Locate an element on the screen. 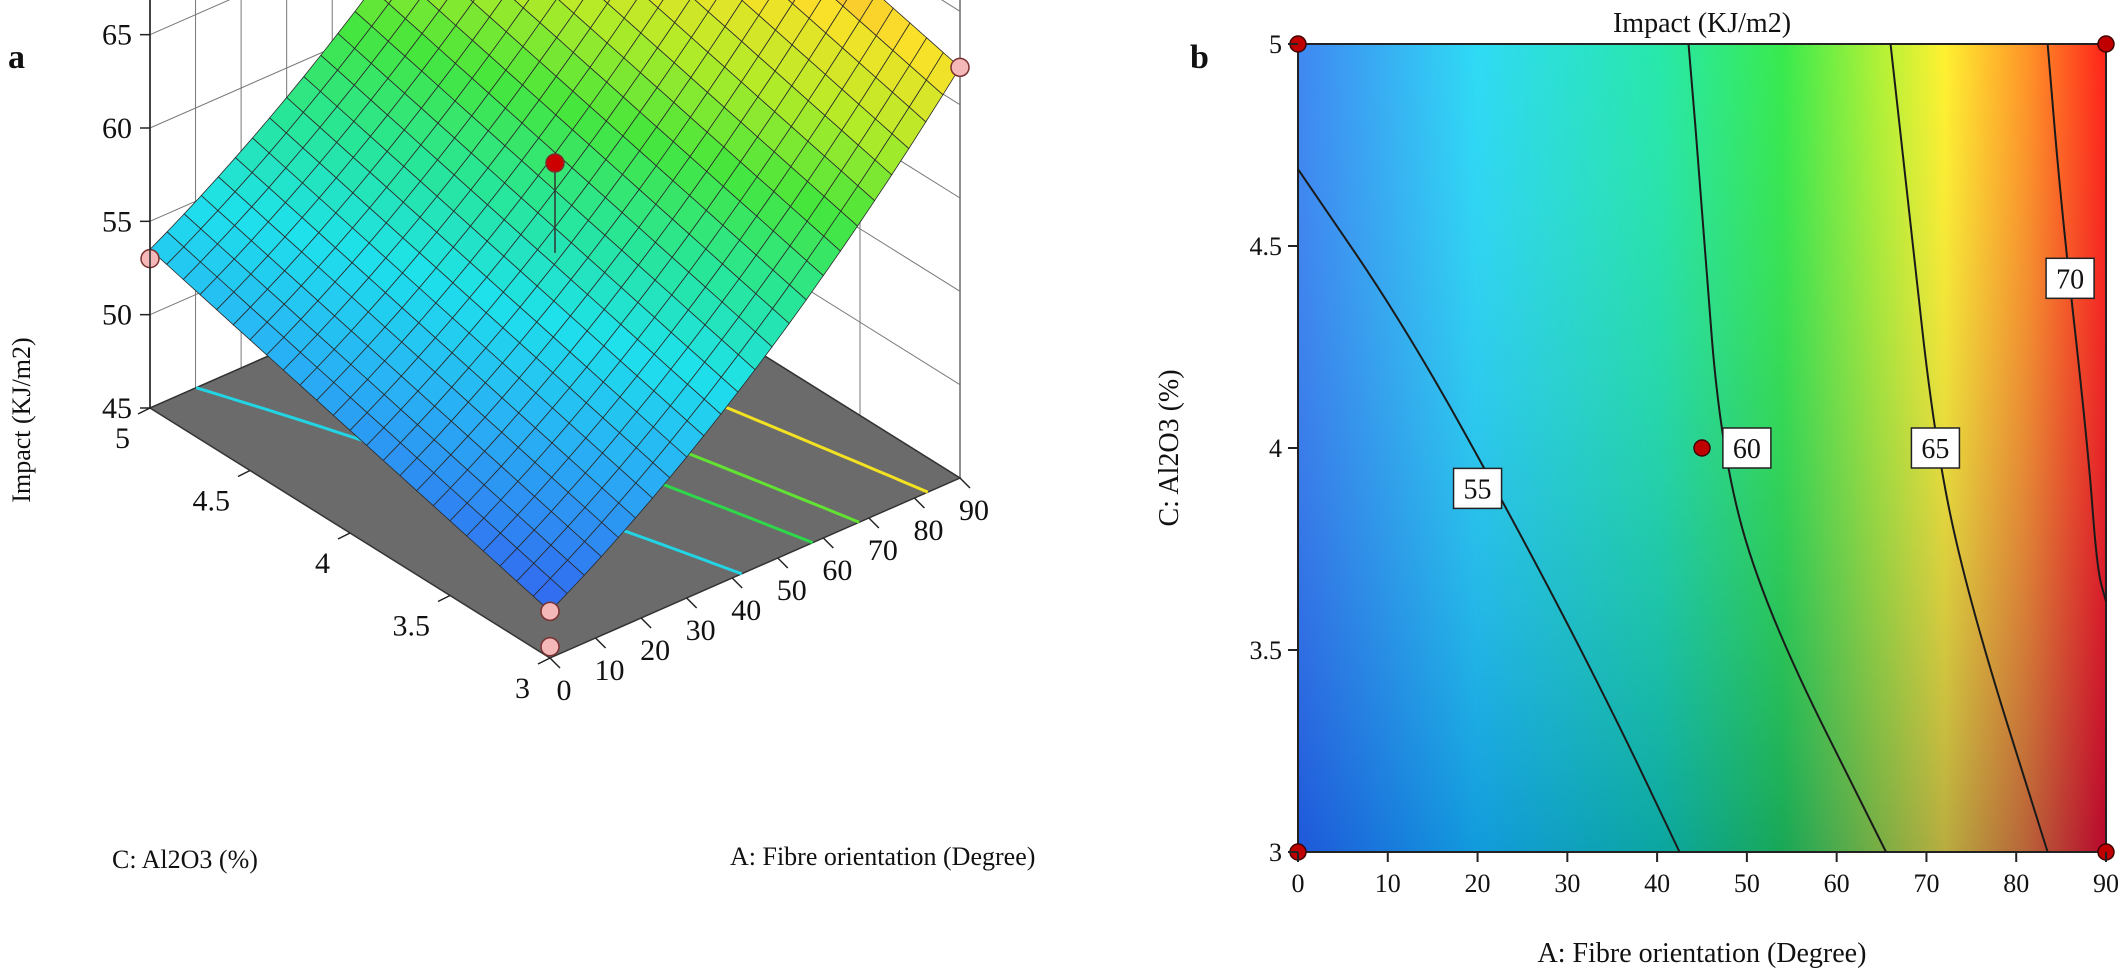 This screenshot has height=979, width=2128. contour-label-65: 65 is located at coordinates (1935, 449).